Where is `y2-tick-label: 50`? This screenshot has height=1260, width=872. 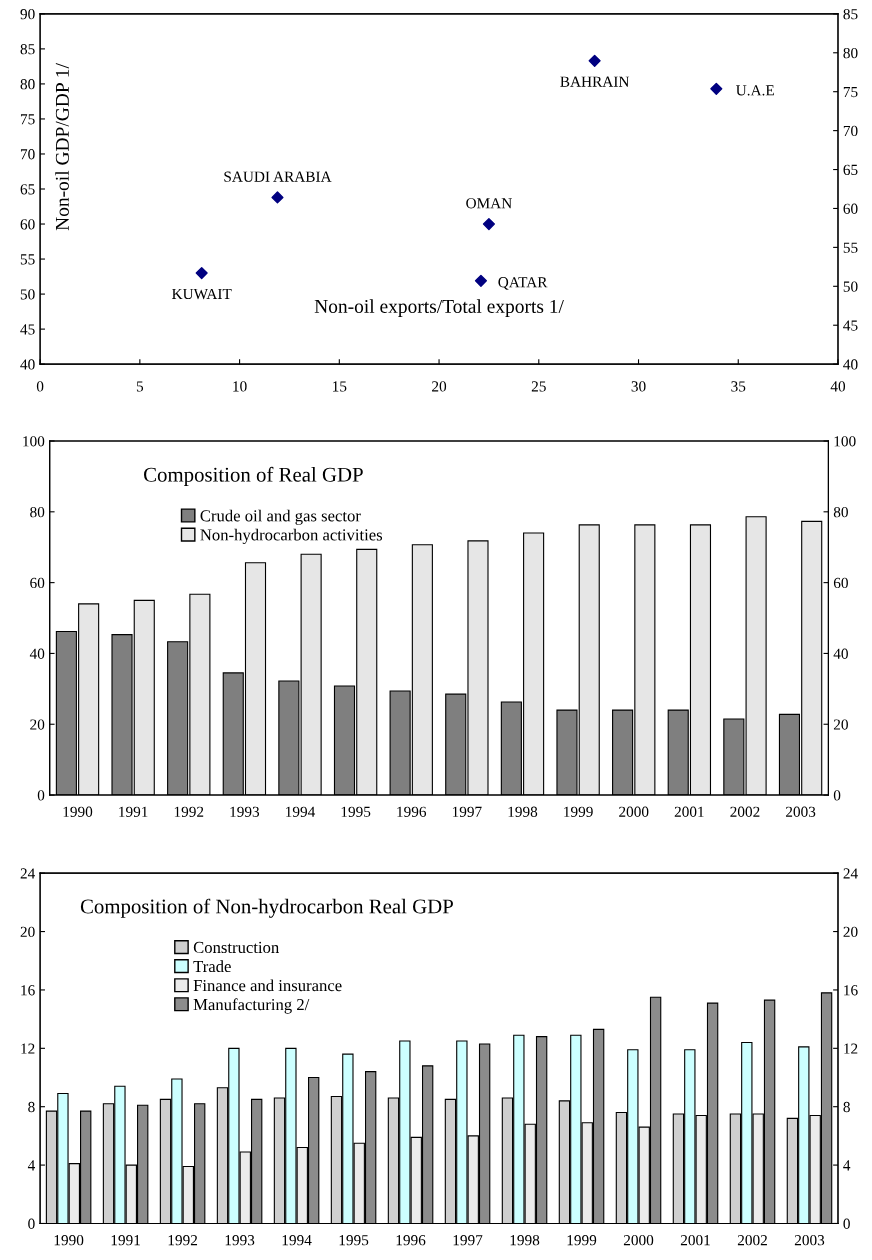 y2-tick-label: 50 is located at coordinates (850, 286).